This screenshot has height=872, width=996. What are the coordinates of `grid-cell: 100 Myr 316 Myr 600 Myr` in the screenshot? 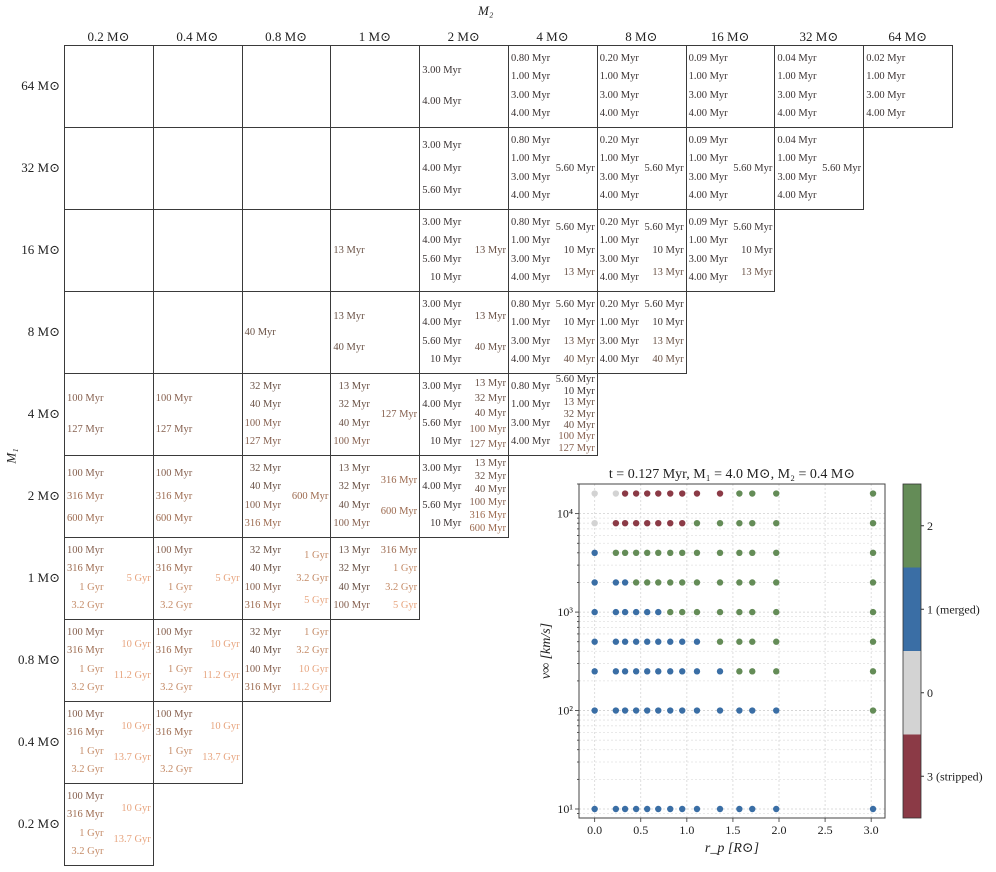 It's located at (197, 496).